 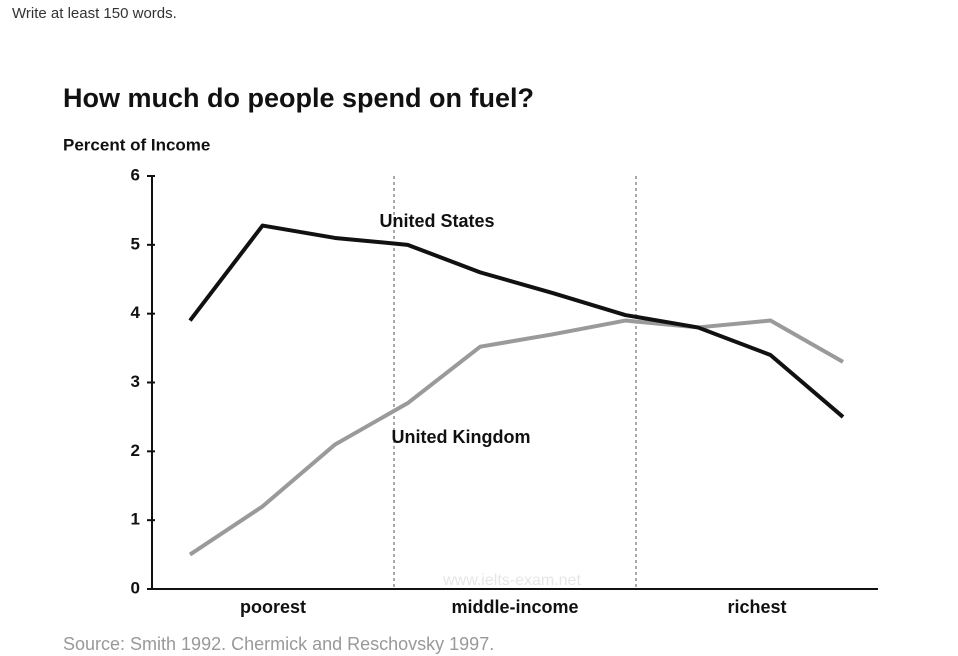 What do you see at coordinates (135, 174) in the screenshot?
I see `y-tick-label: 6` at bounding box center [135, 174].